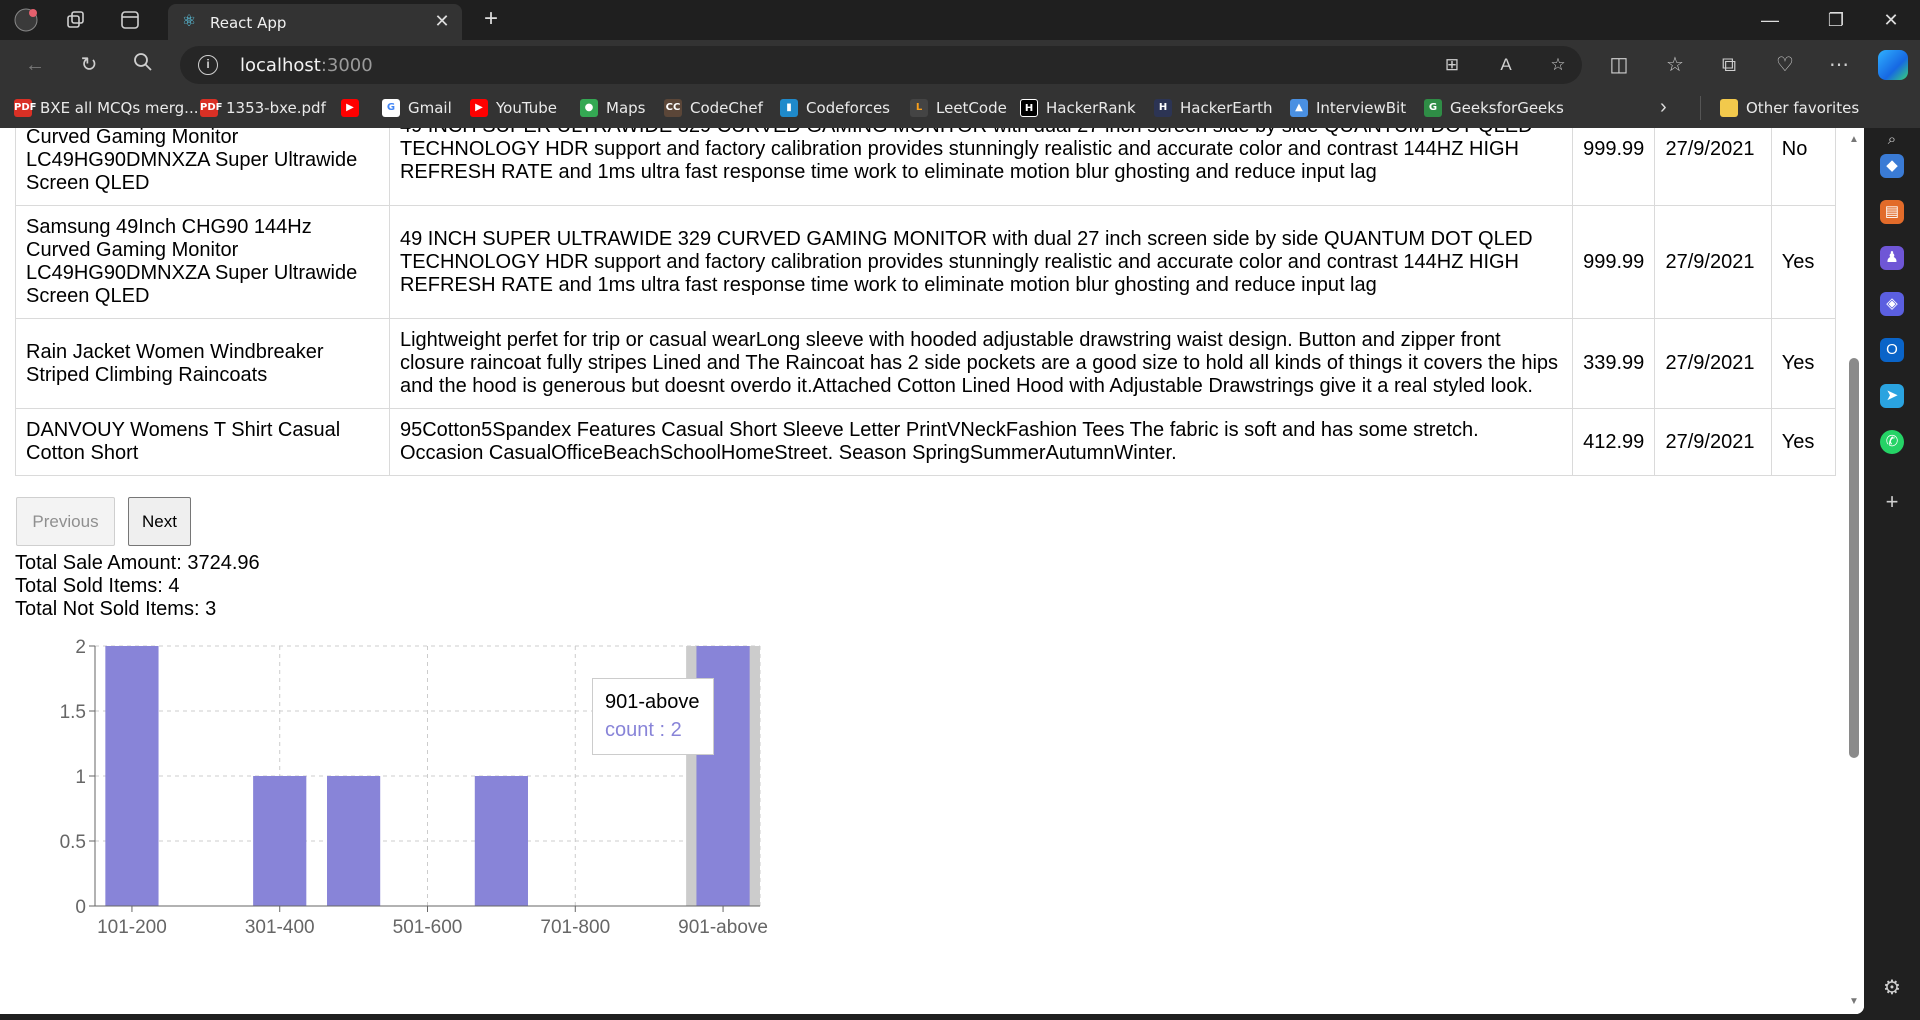 This screenshot has height=1020, width=1920. Describe the element at coordinates (1839, 65) in the screenshot. I see `more-options-icon: ⋯` at that location.